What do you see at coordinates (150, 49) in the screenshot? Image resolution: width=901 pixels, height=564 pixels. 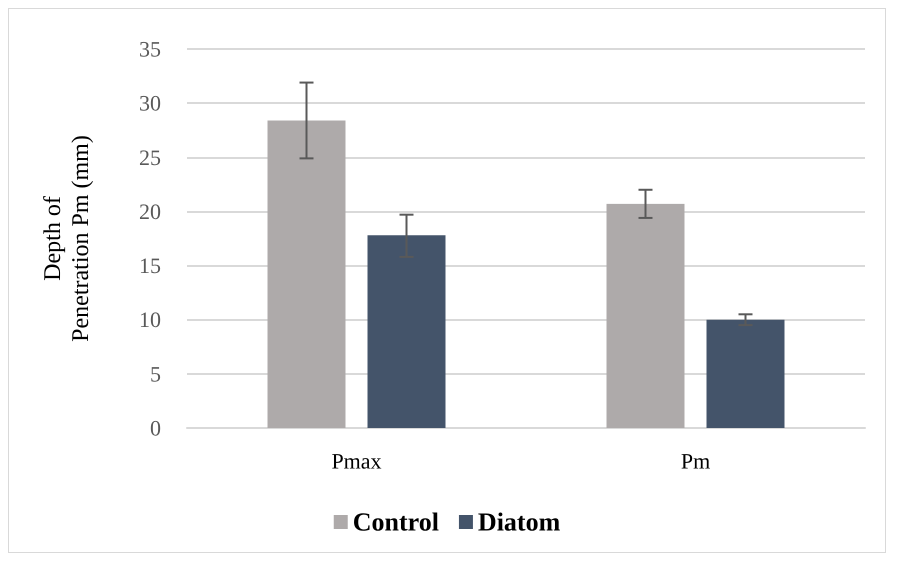 I see `y-tick-label: 35` at bounding box center [150, 49].